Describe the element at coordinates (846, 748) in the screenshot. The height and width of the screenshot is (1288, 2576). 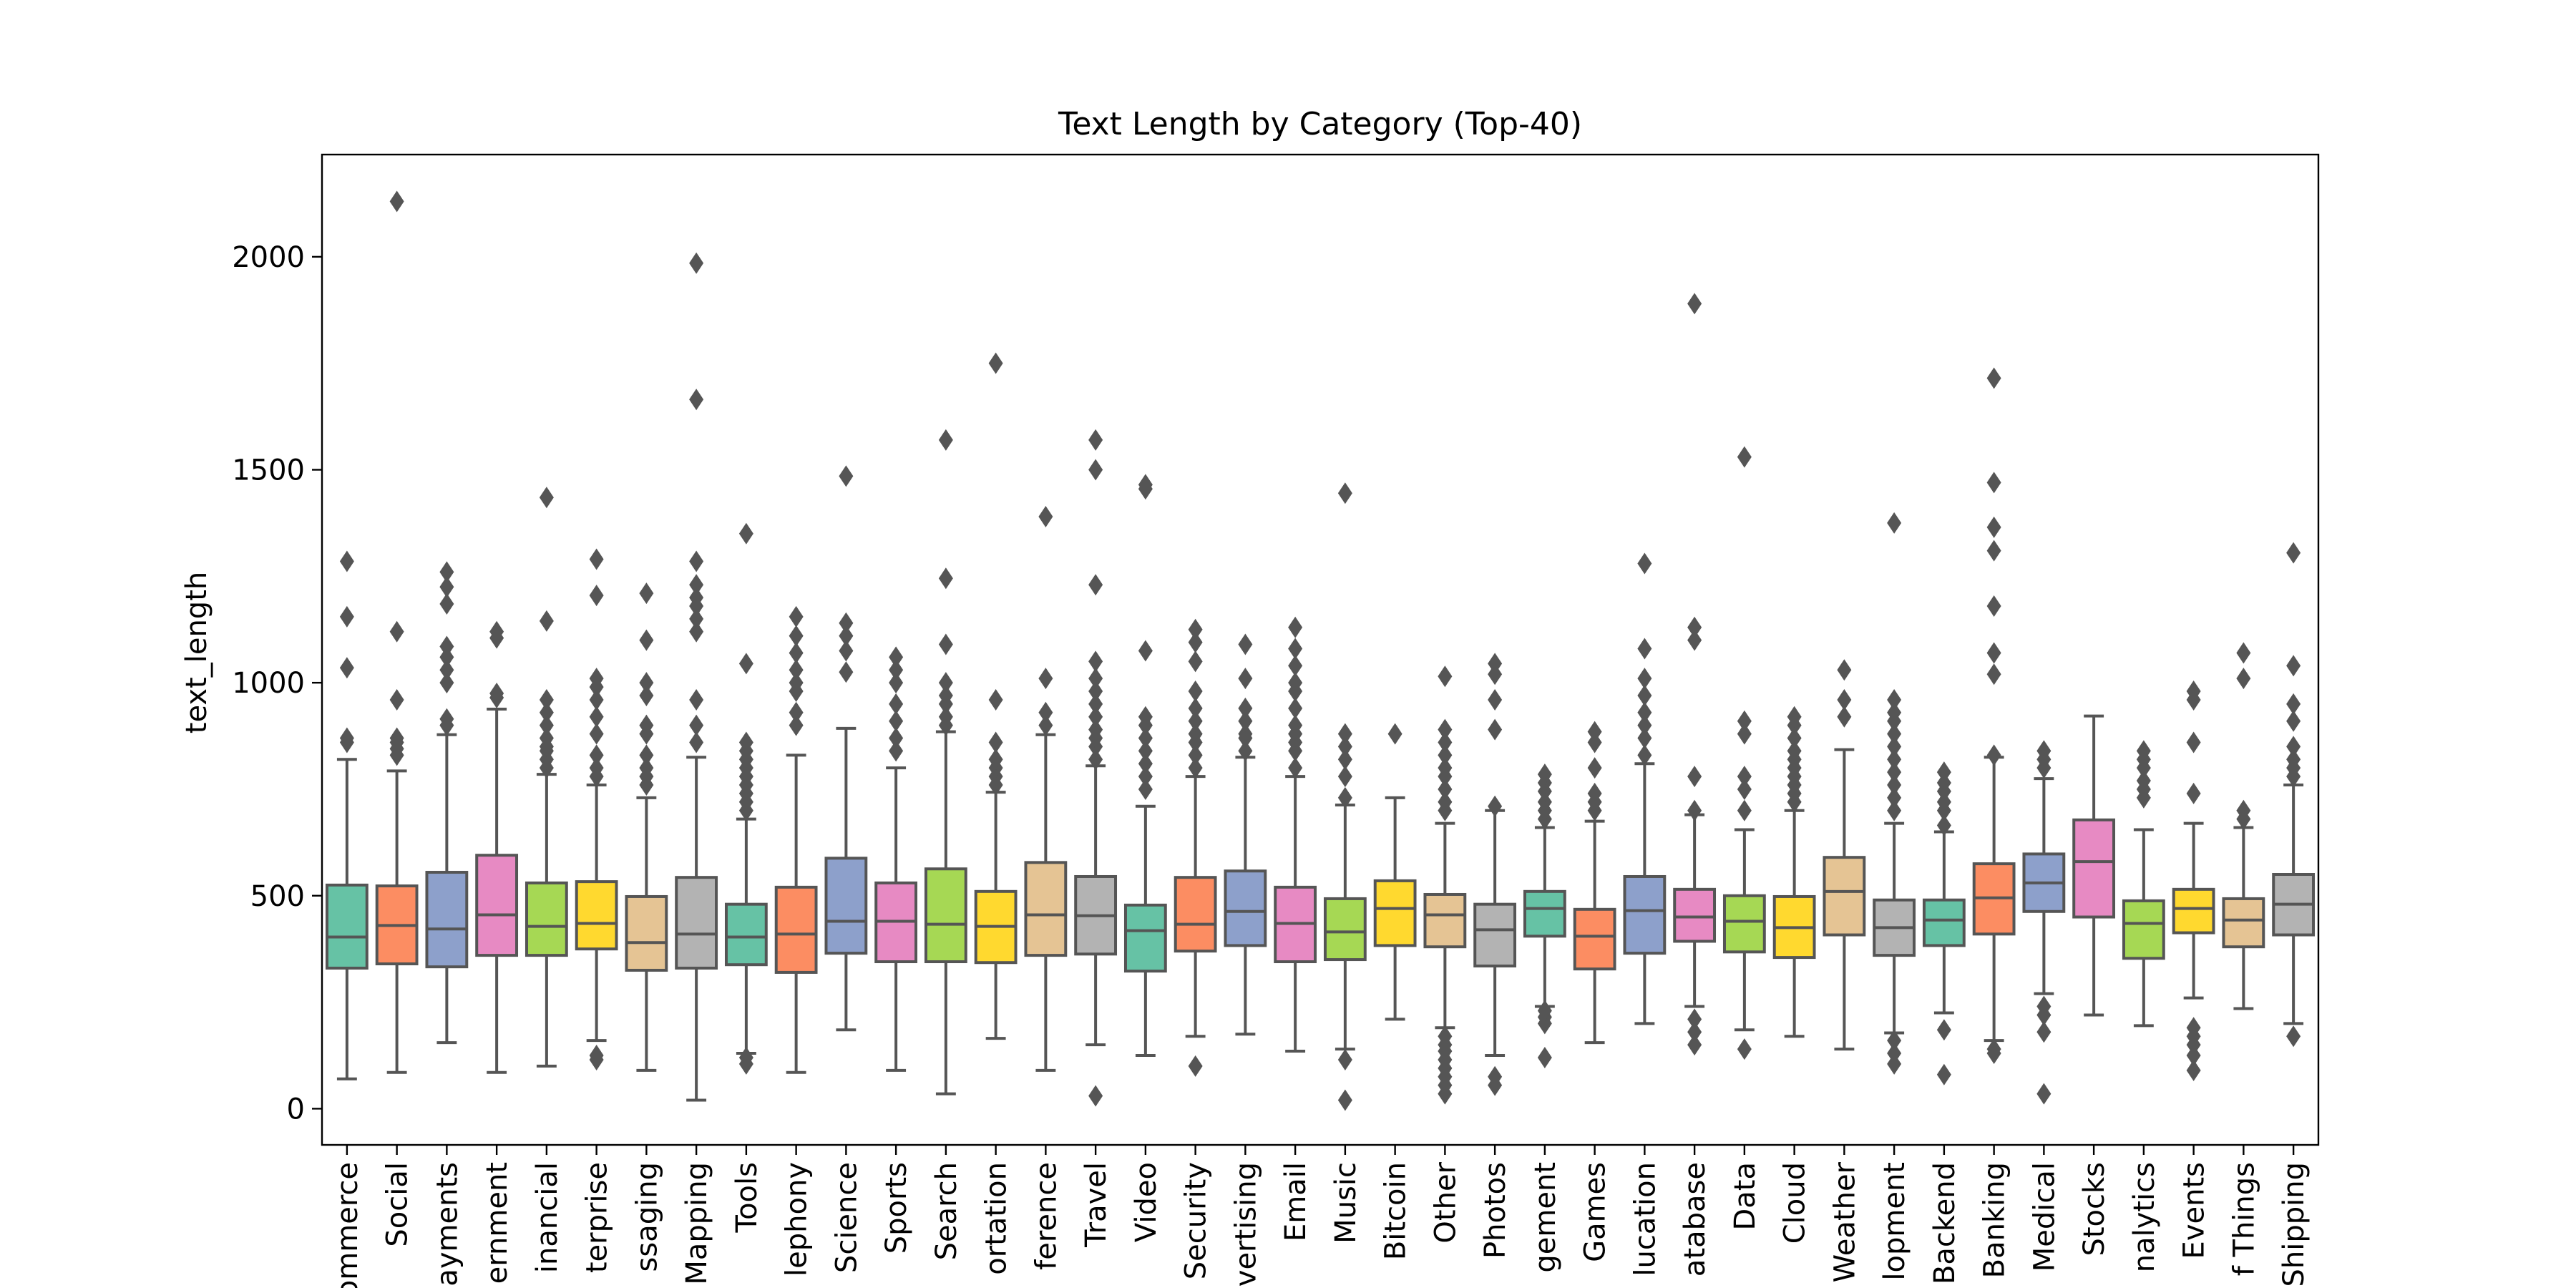
I see `box-science` at that location.